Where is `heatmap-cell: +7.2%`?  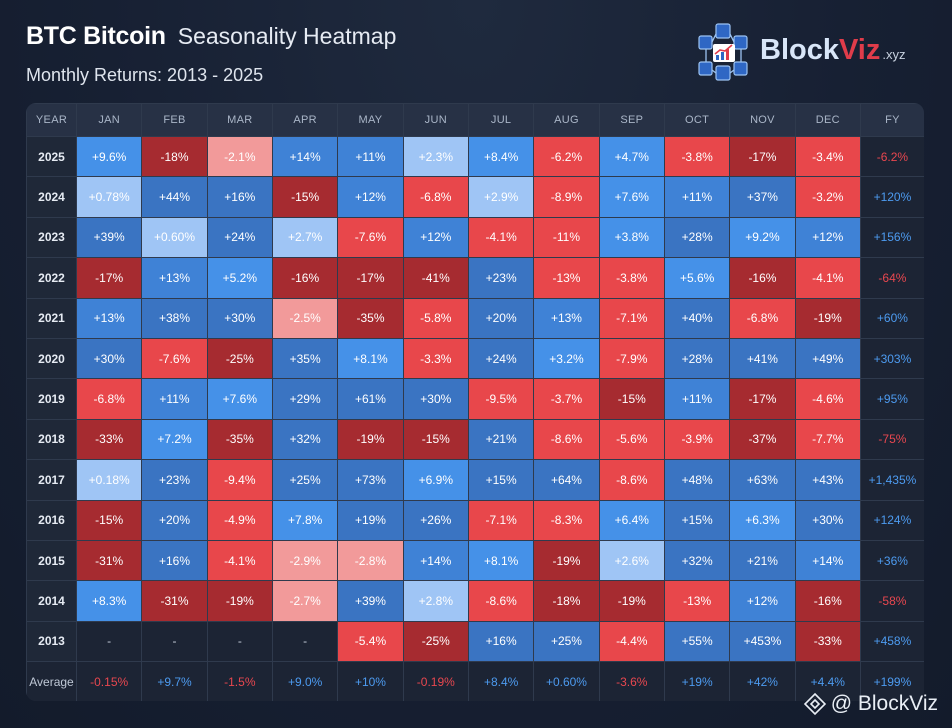
heatmap-cell: +7.2% is located at coordinates (174, 439).